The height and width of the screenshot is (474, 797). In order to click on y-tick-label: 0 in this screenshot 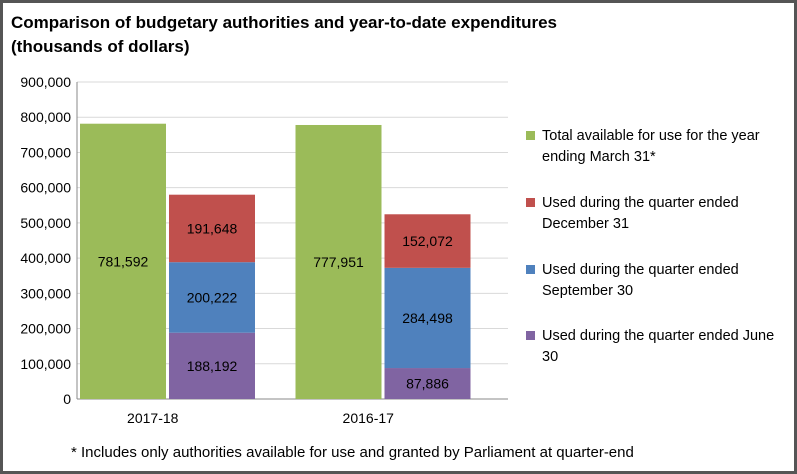, I will do `click(67, 399)`.